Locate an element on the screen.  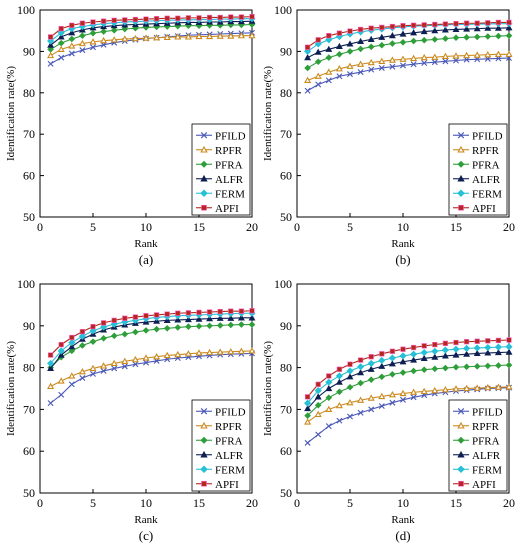
x-tick-label: 15 is located at coordinates (456, 227).